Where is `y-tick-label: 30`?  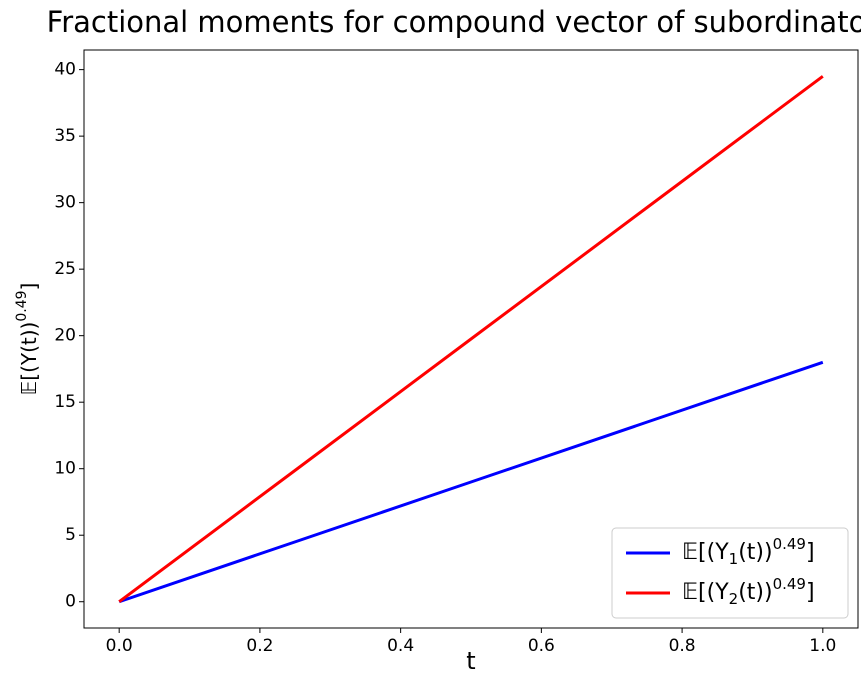
y-tick-label: 30 is located at coordinates (65, 203).